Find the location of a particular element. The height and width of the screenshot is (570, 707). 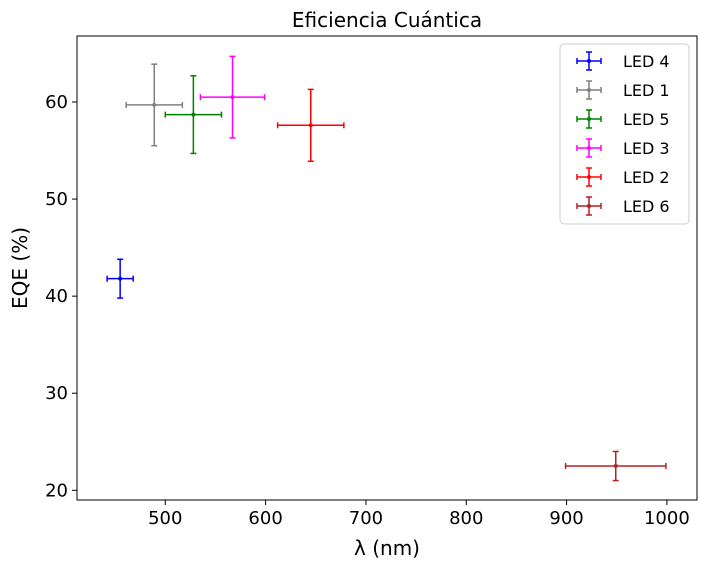

legend-entry: LED 4 is located at coordinates (623, 61).